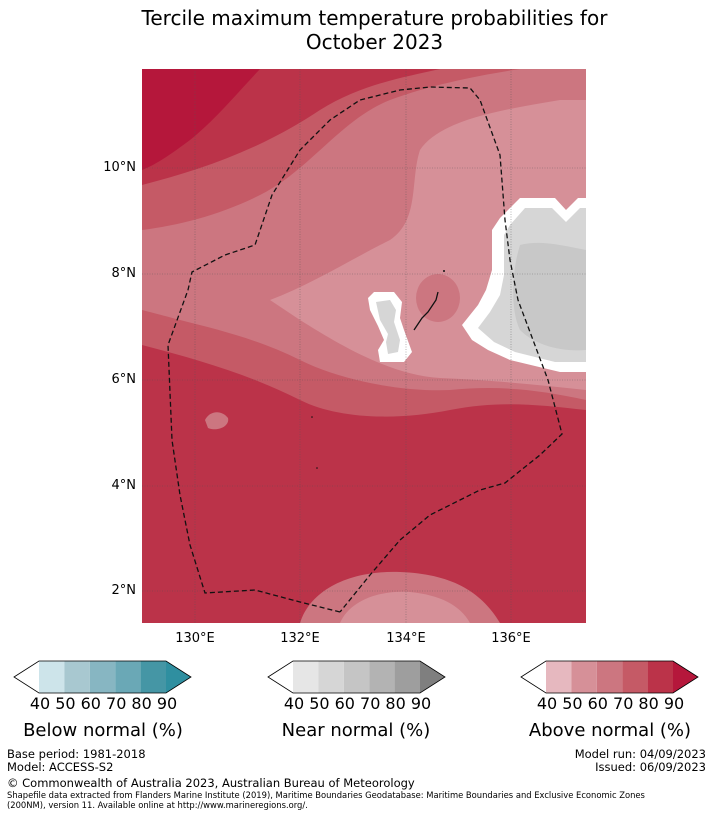 The image size is (713, 816). I want to click on tick-near-40: 40, so click(294, 703).